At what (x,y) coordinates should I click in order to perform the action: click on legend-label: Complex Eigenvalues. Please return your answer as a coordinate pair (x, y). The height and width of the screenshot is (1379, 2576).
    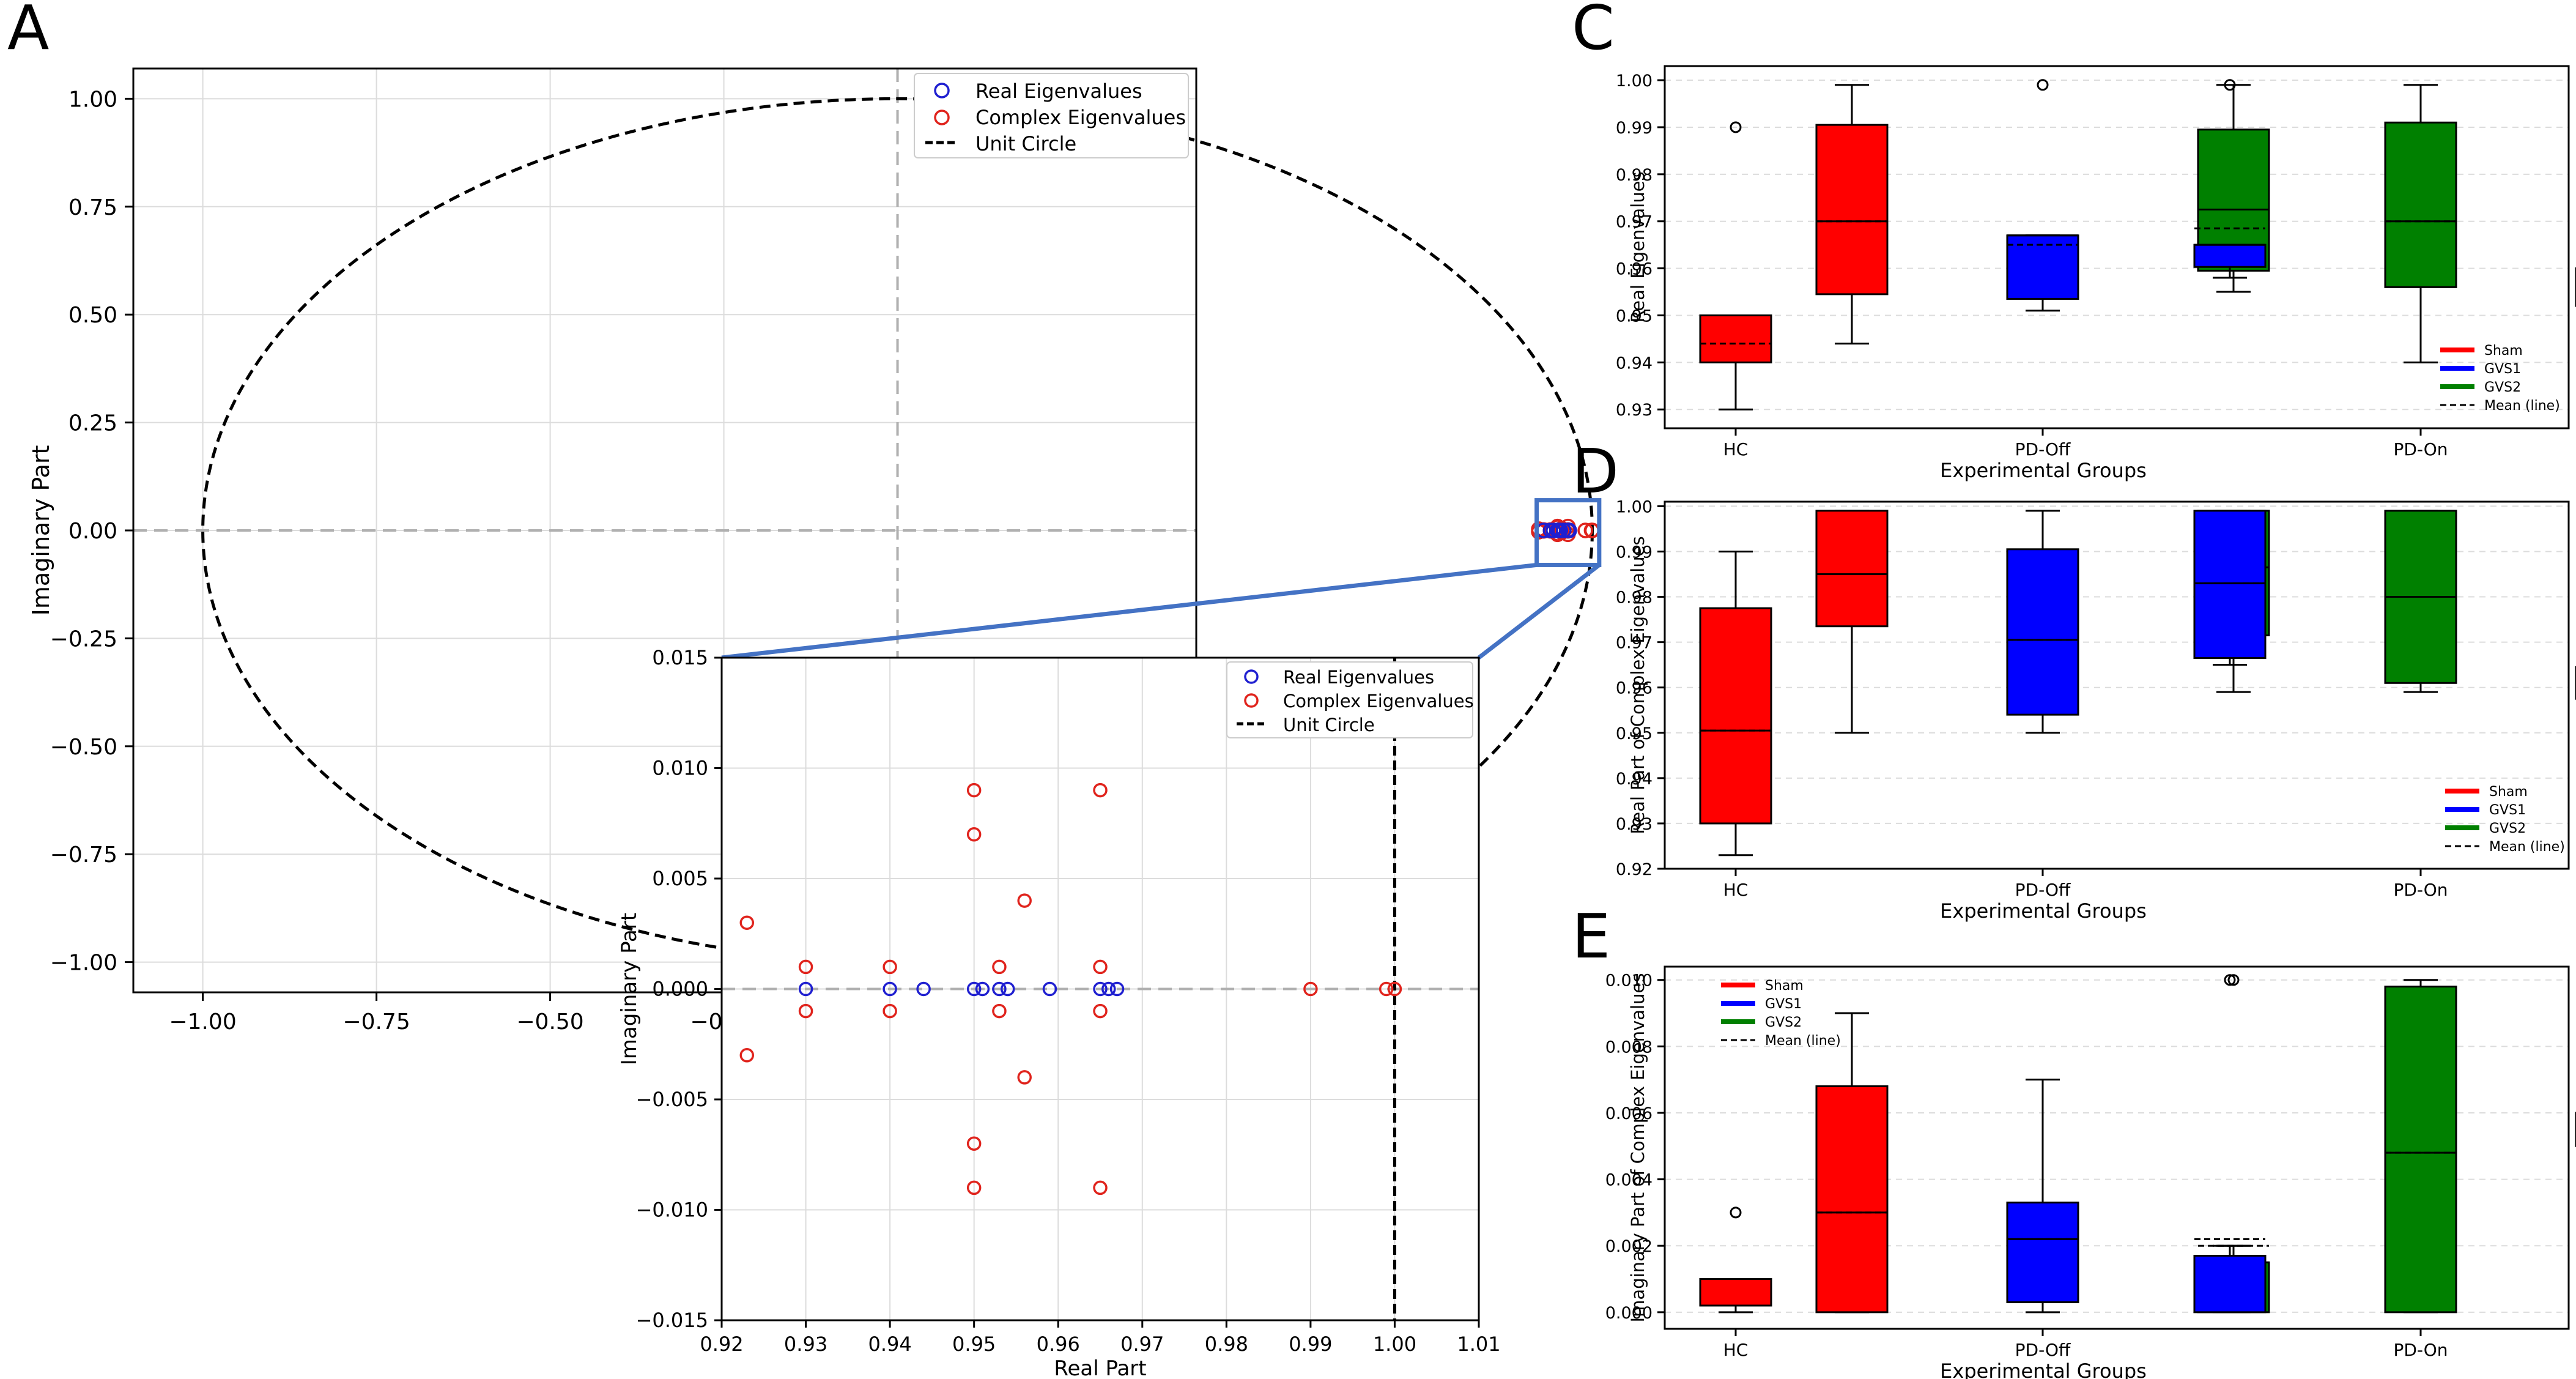
    Looking at the image, I should click on (1378, 701).